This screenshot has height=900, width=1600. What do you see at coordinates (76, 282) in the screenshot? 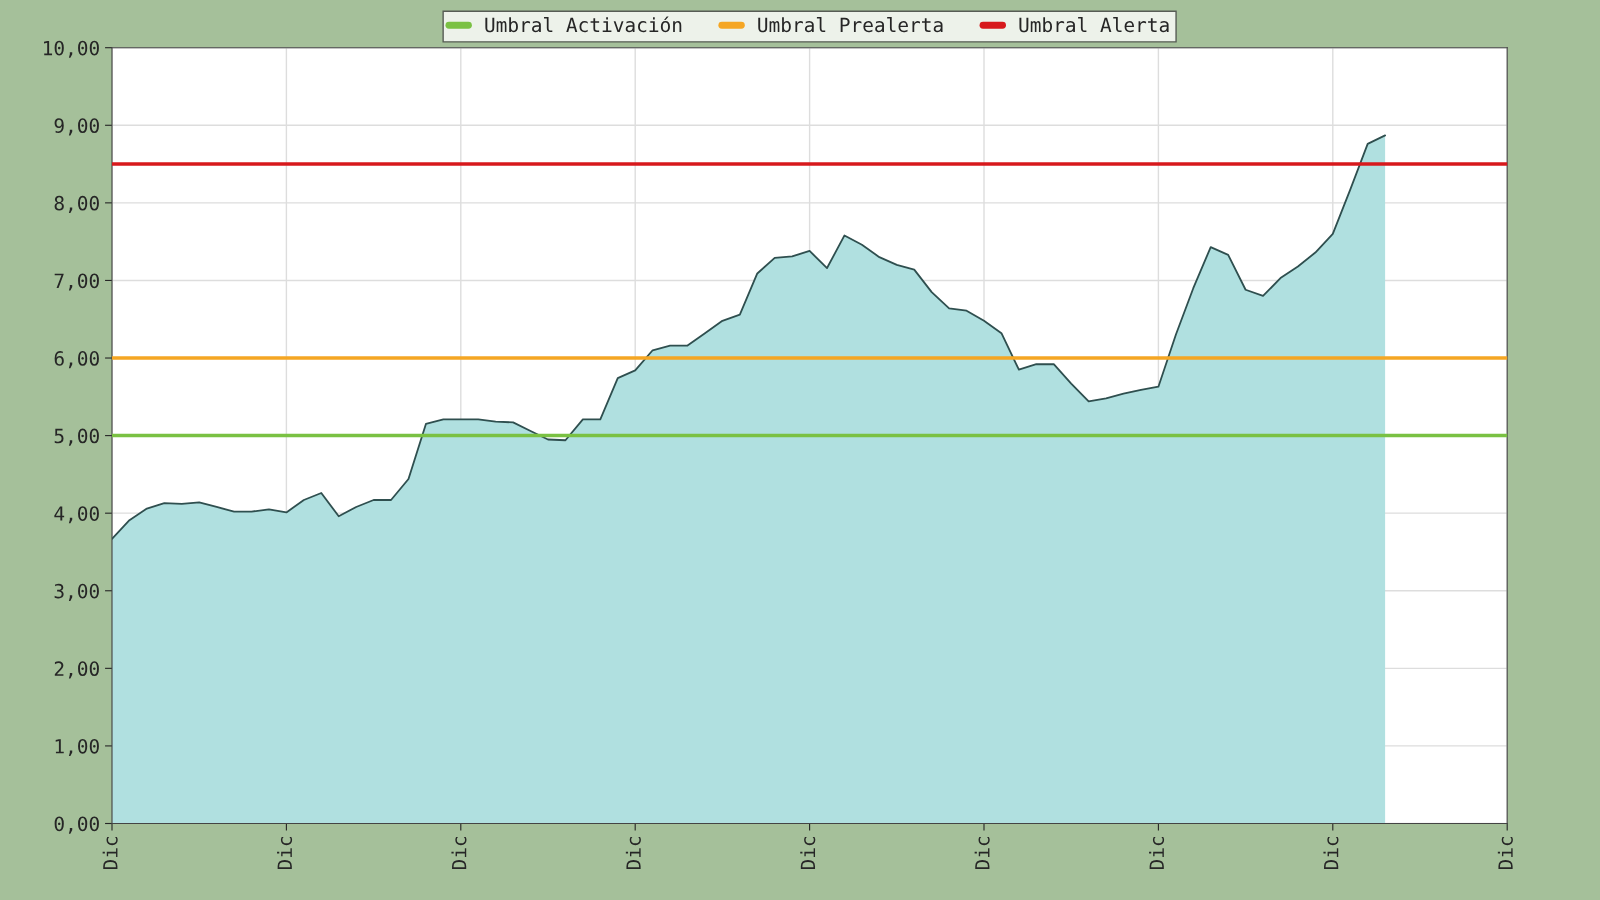
I see `y-tick-label: 7,00` at bounding box center [76, 282].